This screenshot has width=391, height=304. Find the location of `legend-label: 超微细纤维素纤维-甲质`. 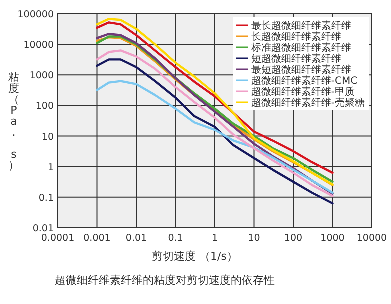

legend-label: 超微细纤维素纤维-甲质 is located at coordinates (303, 92).